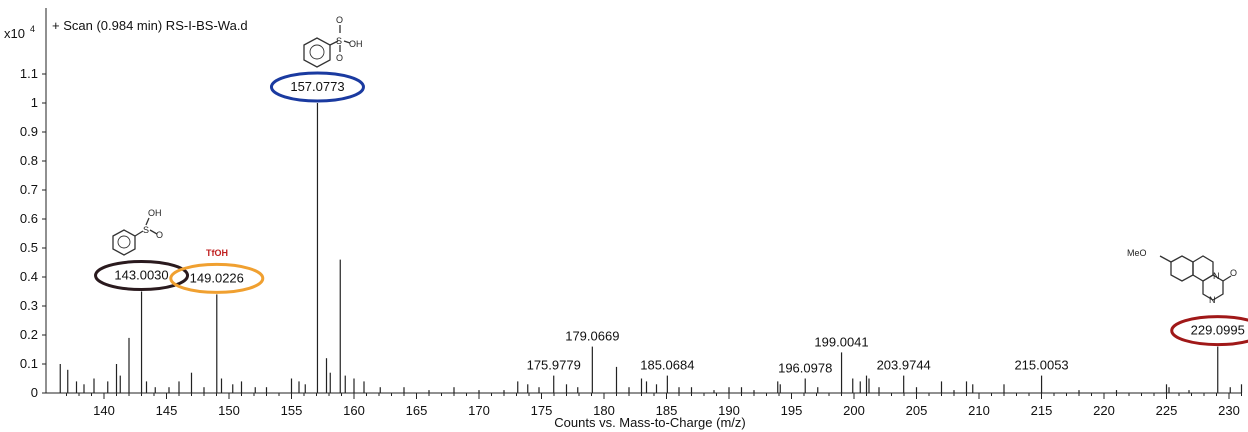  Describe the element at coordinates (29, 73) in the screenshot. I see `y-tick-label: 1.1` at that location.